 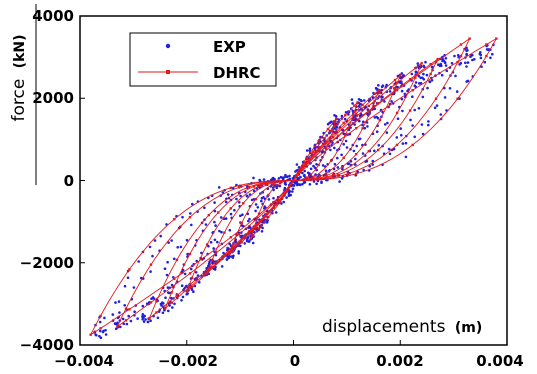 I want to click on x-tick-label: 0, so click(x=295, y=361).